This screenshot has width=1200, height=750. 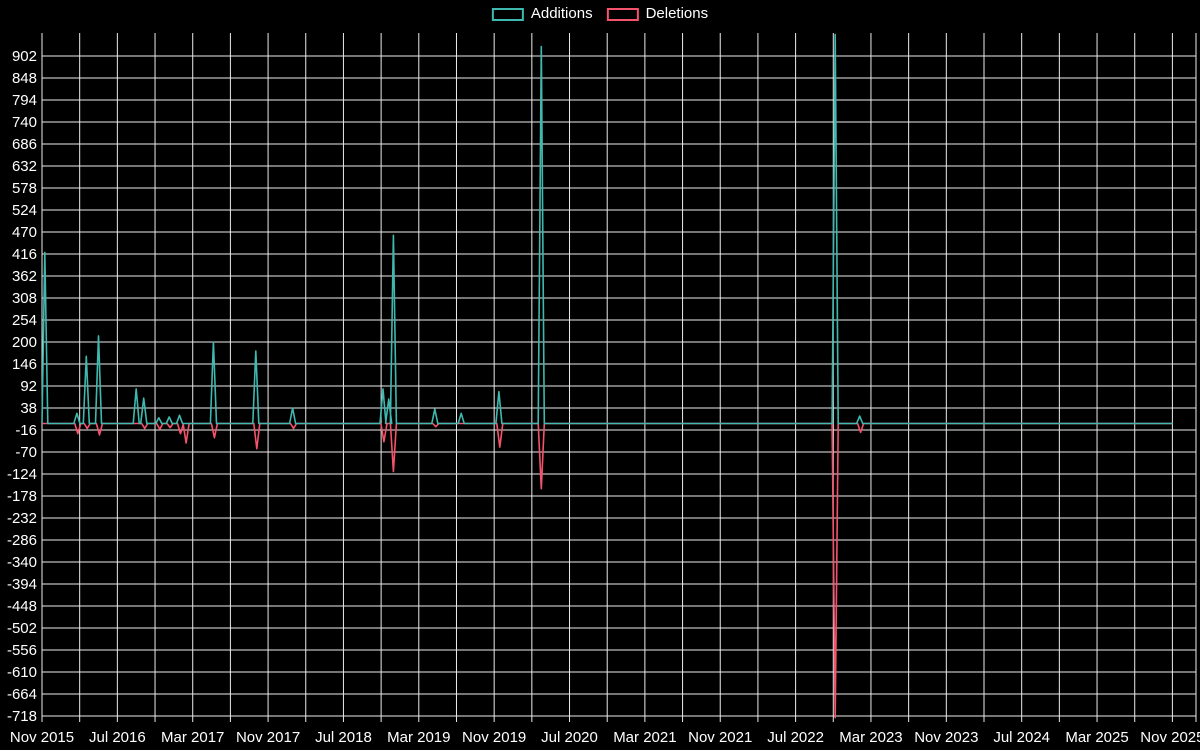 What do you see at coordinates (622, 14) in the screenshot?
I see `deletions-swatch-icon` at bounding box center [622, 14].